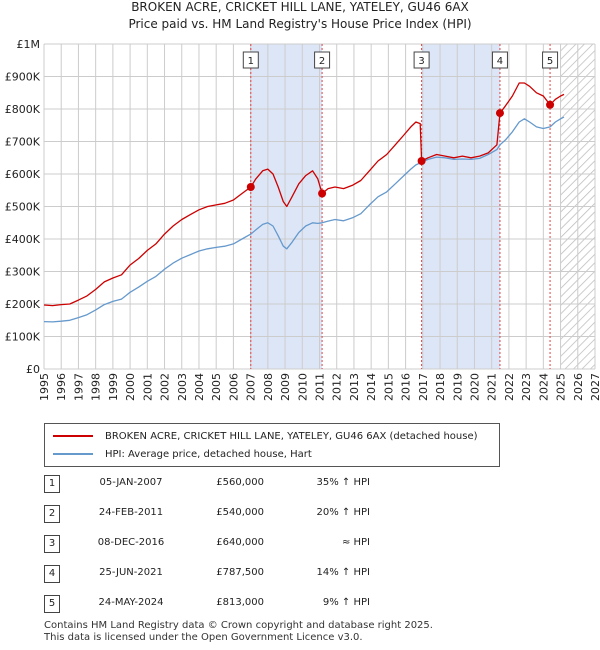  Describe the element at coordinates (131, 512) in the screenshot. I see `transaction-date: 24-FEB-2011` at that location.